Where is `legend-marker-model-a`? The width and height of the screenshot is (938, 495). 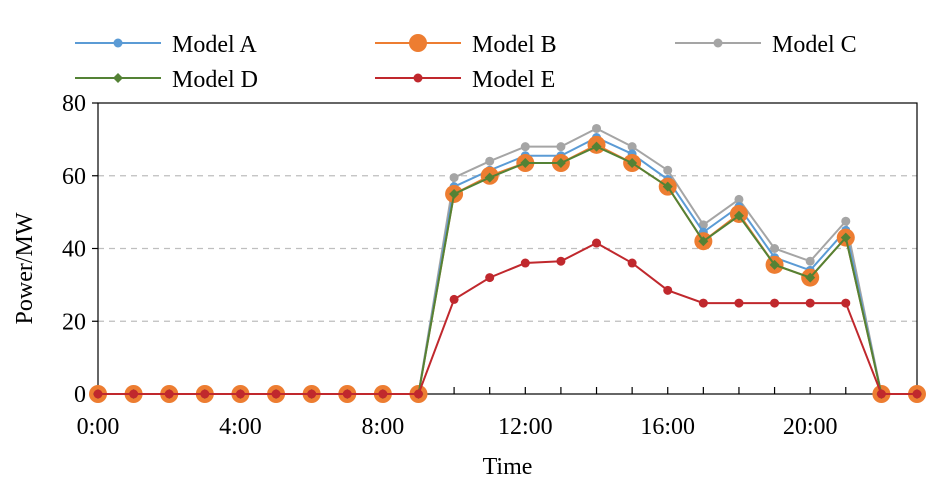 legend-marker-model-a is located at coordinates (118, 43).